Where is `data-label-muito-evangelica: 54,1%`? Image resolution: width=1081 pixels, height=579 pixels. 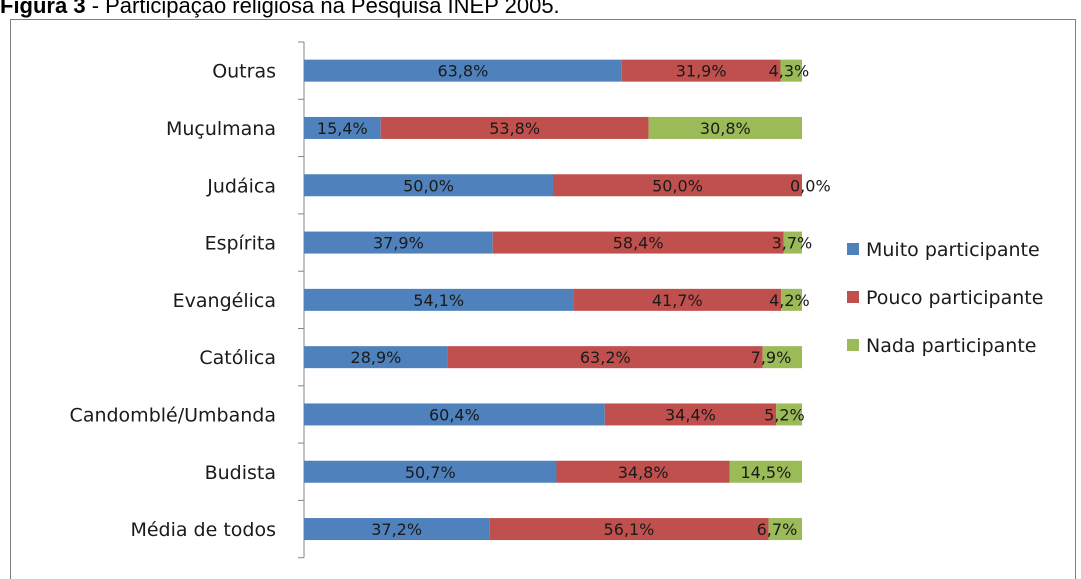
data-label-muito-evangelica: 54,1% is located at coordinates (438, 300).